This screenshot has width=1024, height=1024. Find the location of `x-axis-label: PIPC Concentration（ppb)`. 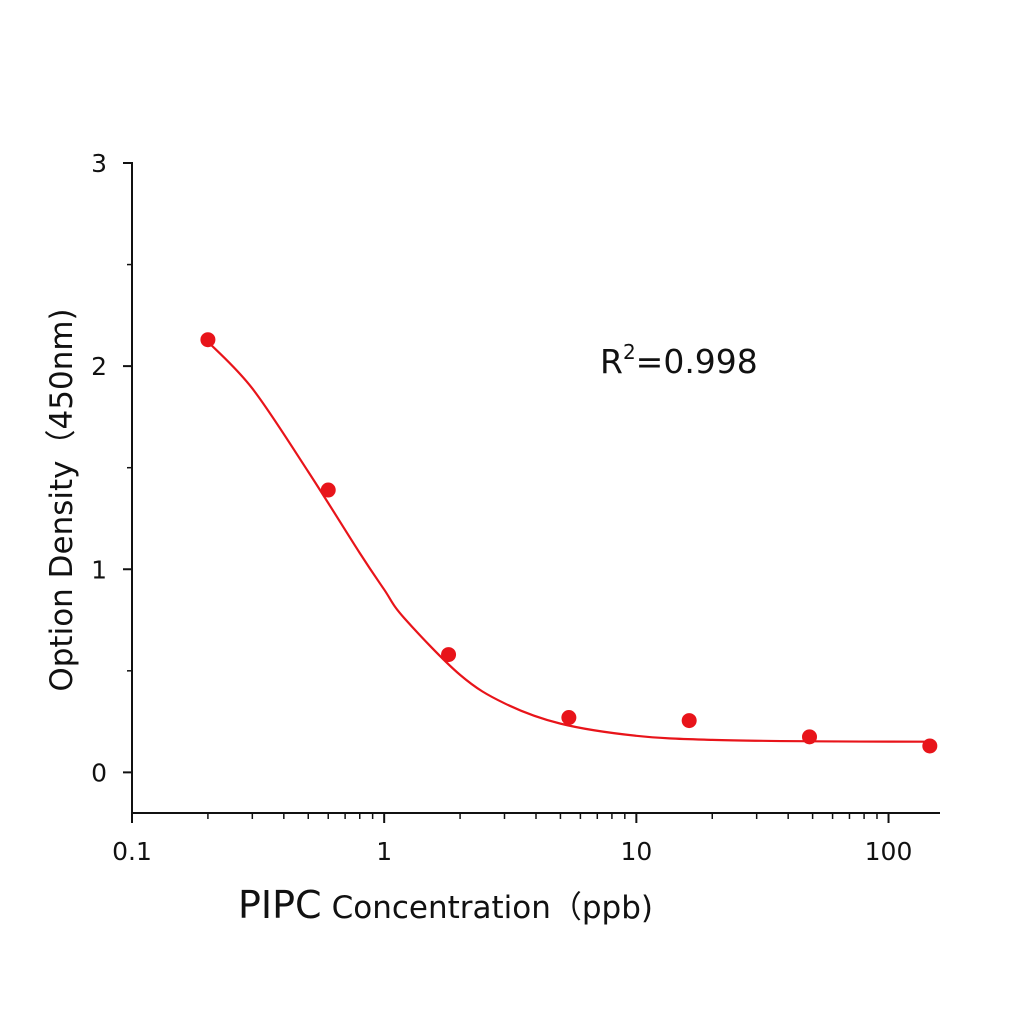

x-axis-label: PIPC Concentration（ppb) is located at coordinates (445, 905).